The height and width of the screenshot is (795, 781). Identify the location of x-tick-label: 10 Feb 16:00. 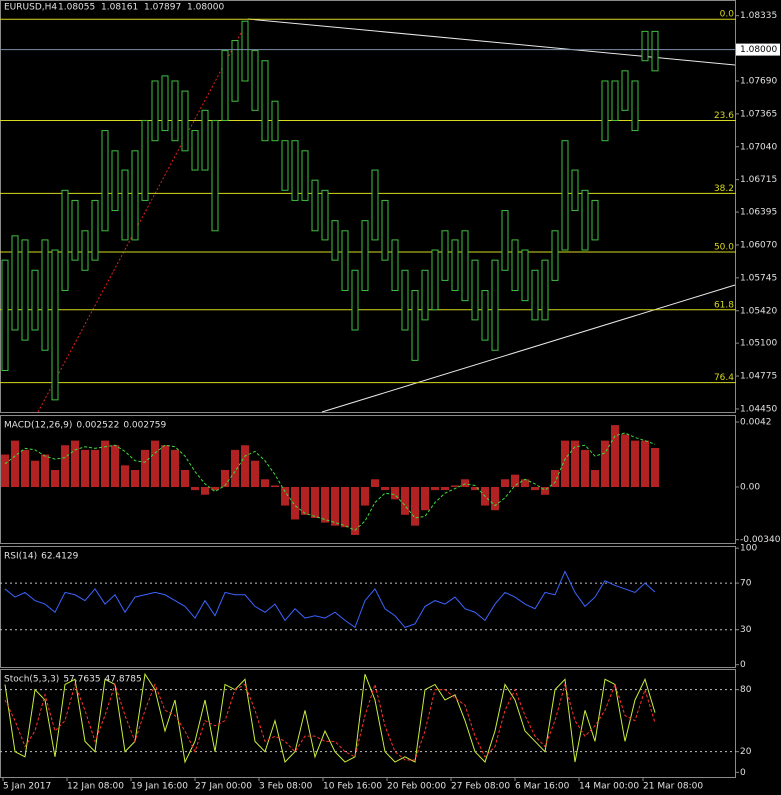
(352, 787).